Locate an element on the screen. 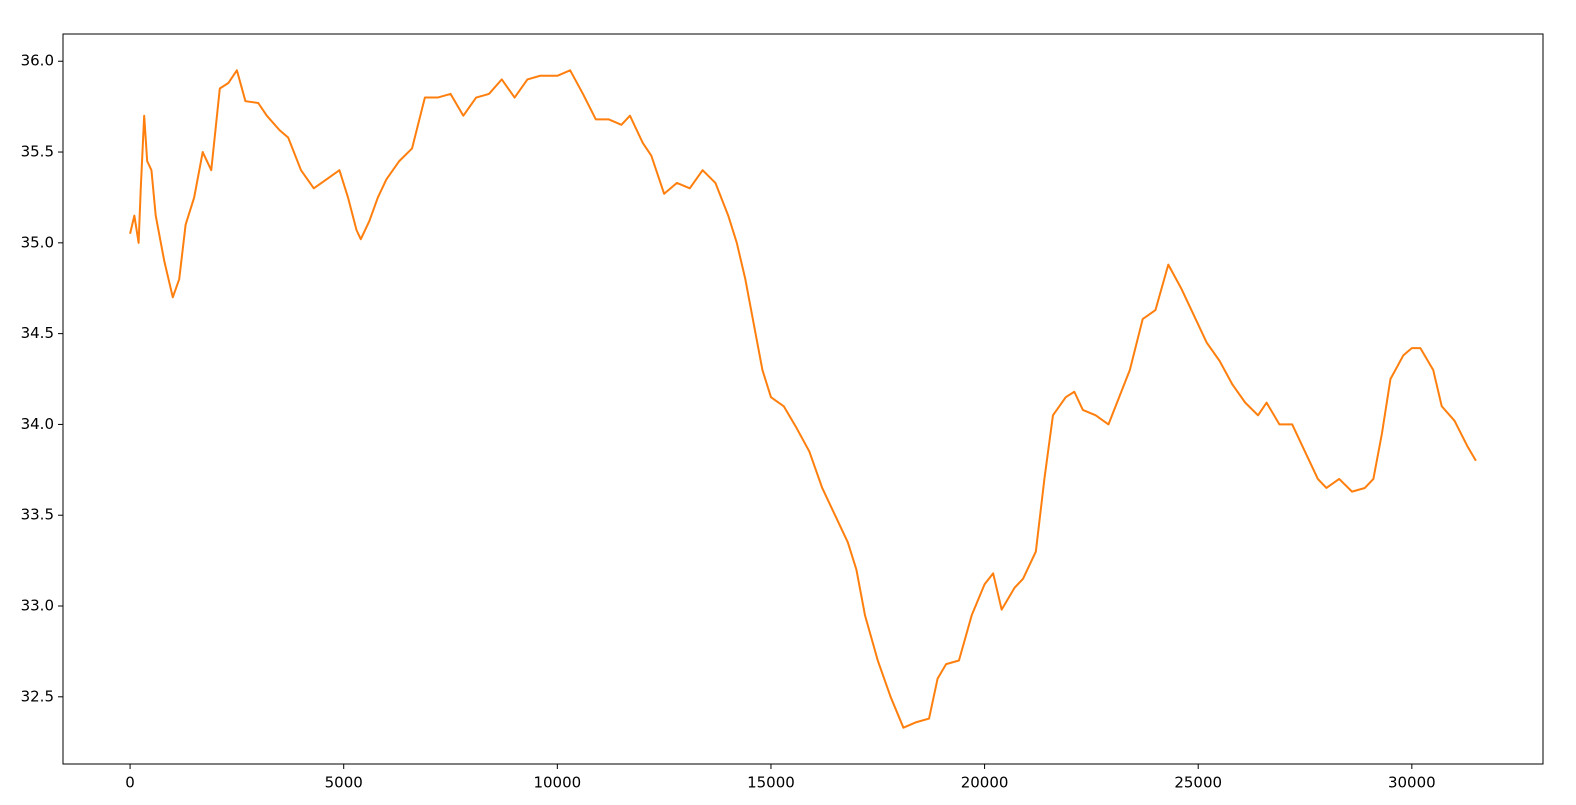  x-tick-label: 25000 is located at coordinates (1198, 783).